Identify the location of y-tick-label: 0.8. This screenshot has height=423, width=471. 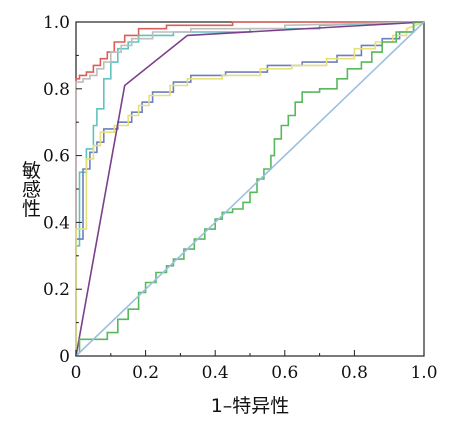
(56, 90).